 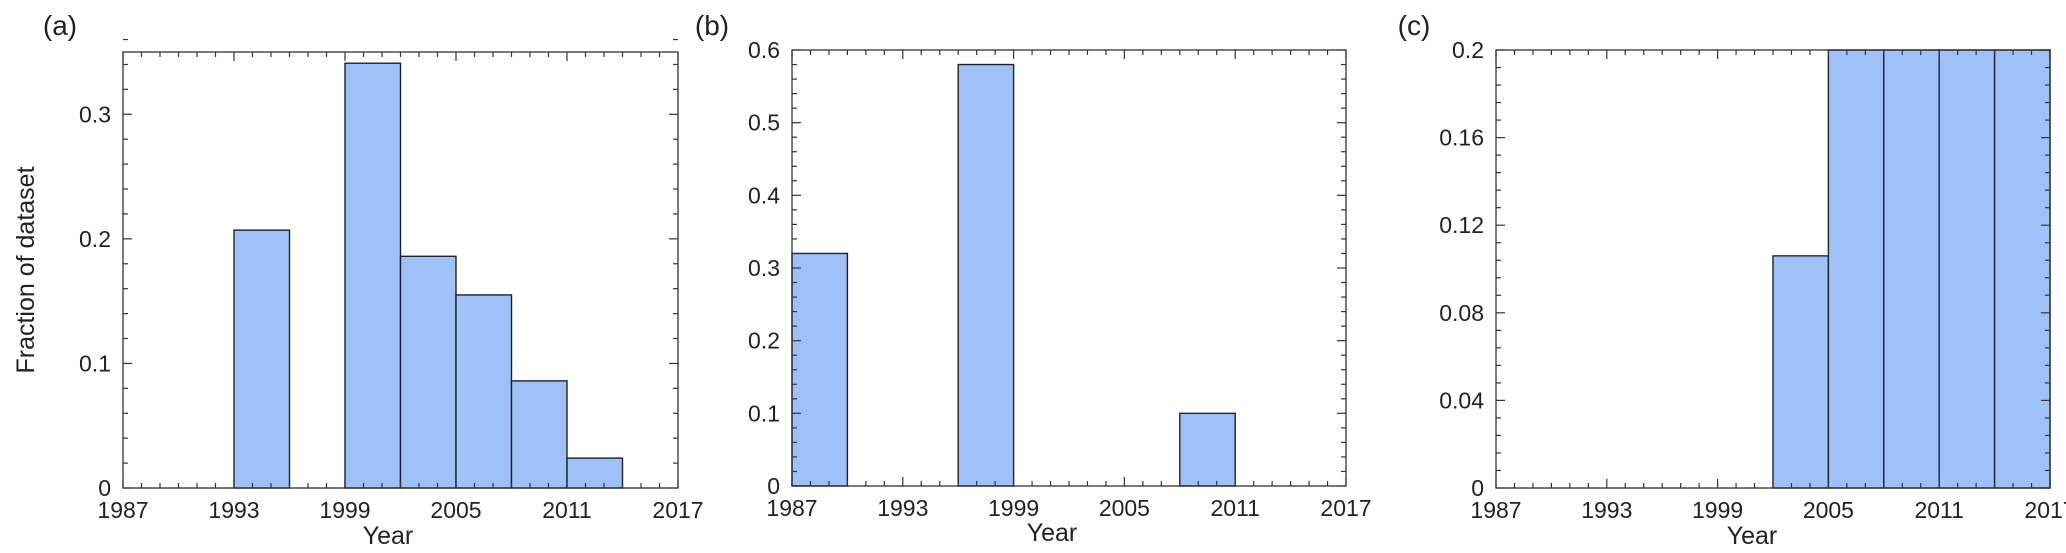 I want to click on x-tick-label-b-2005: 2005, so click(x=1124, y=508).